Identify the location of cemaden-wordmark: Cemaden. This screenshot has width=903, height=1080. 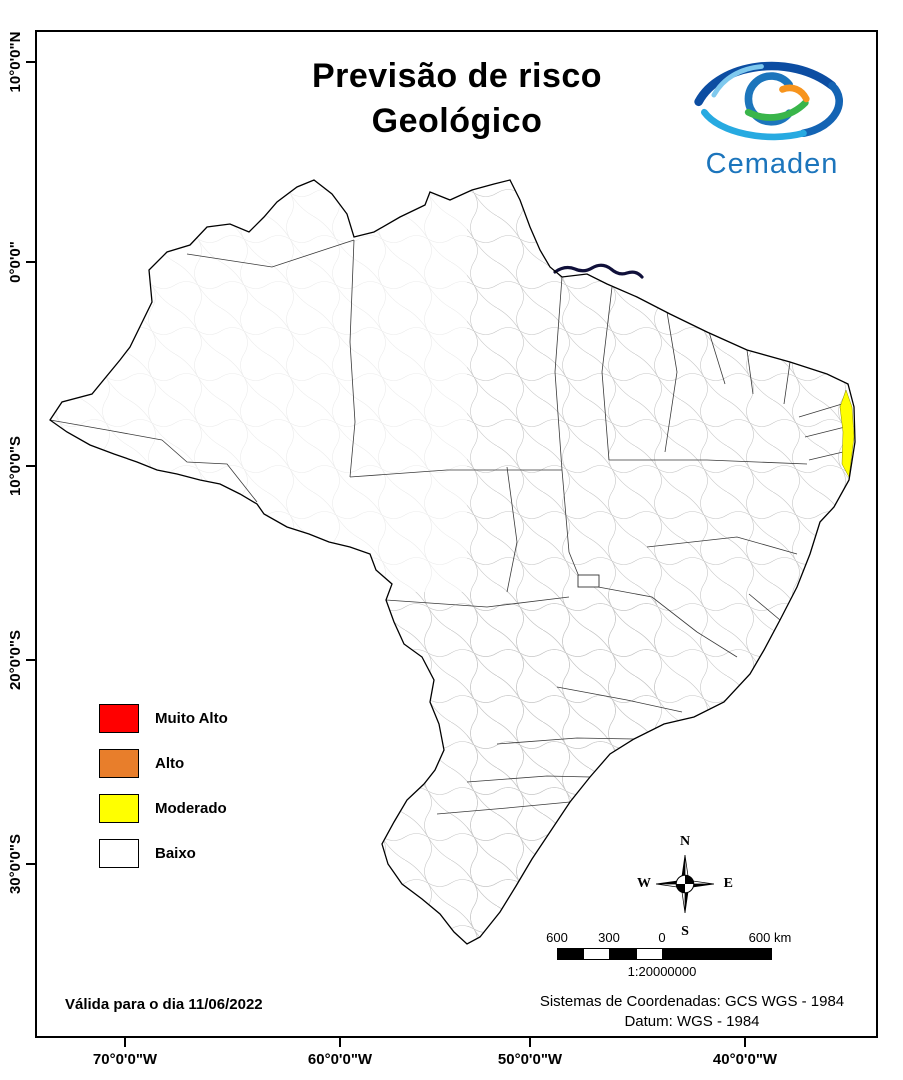
(772, 164).